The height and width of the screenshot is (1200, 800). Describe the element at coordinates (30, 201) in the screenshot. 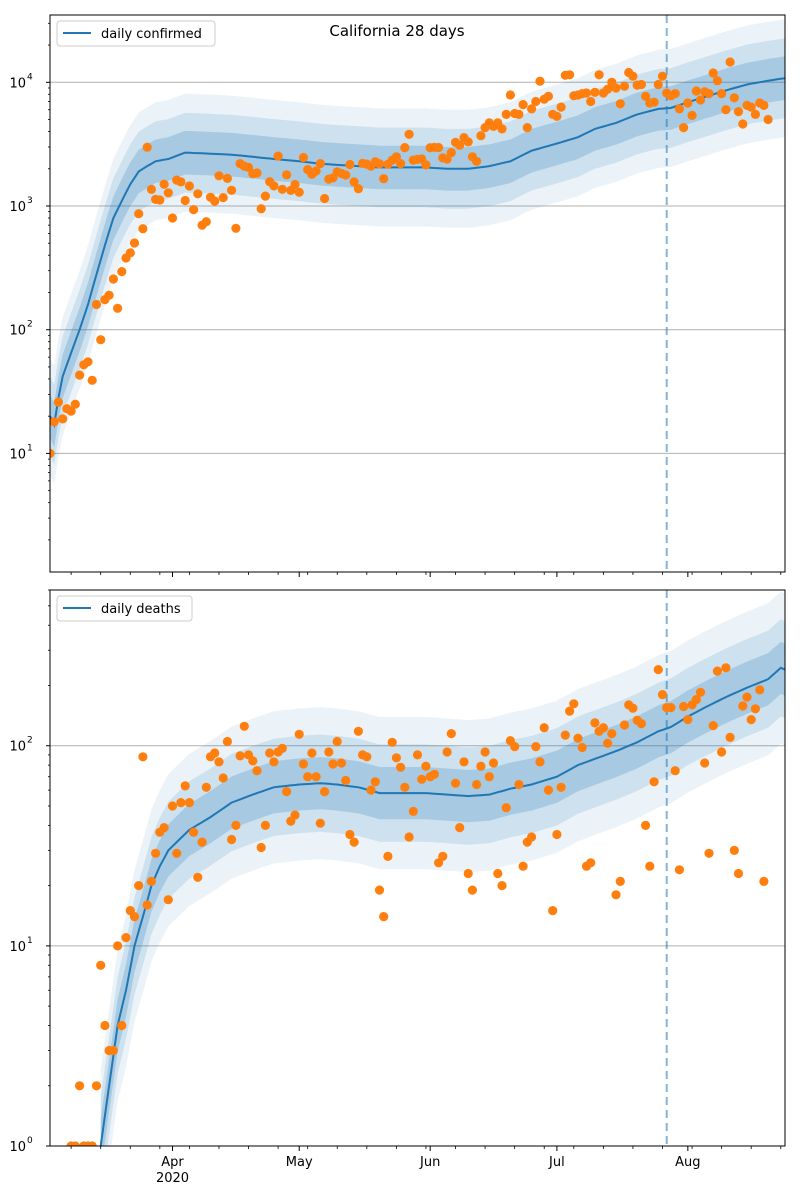

I see `y-tick-exponent: 3` at that location.